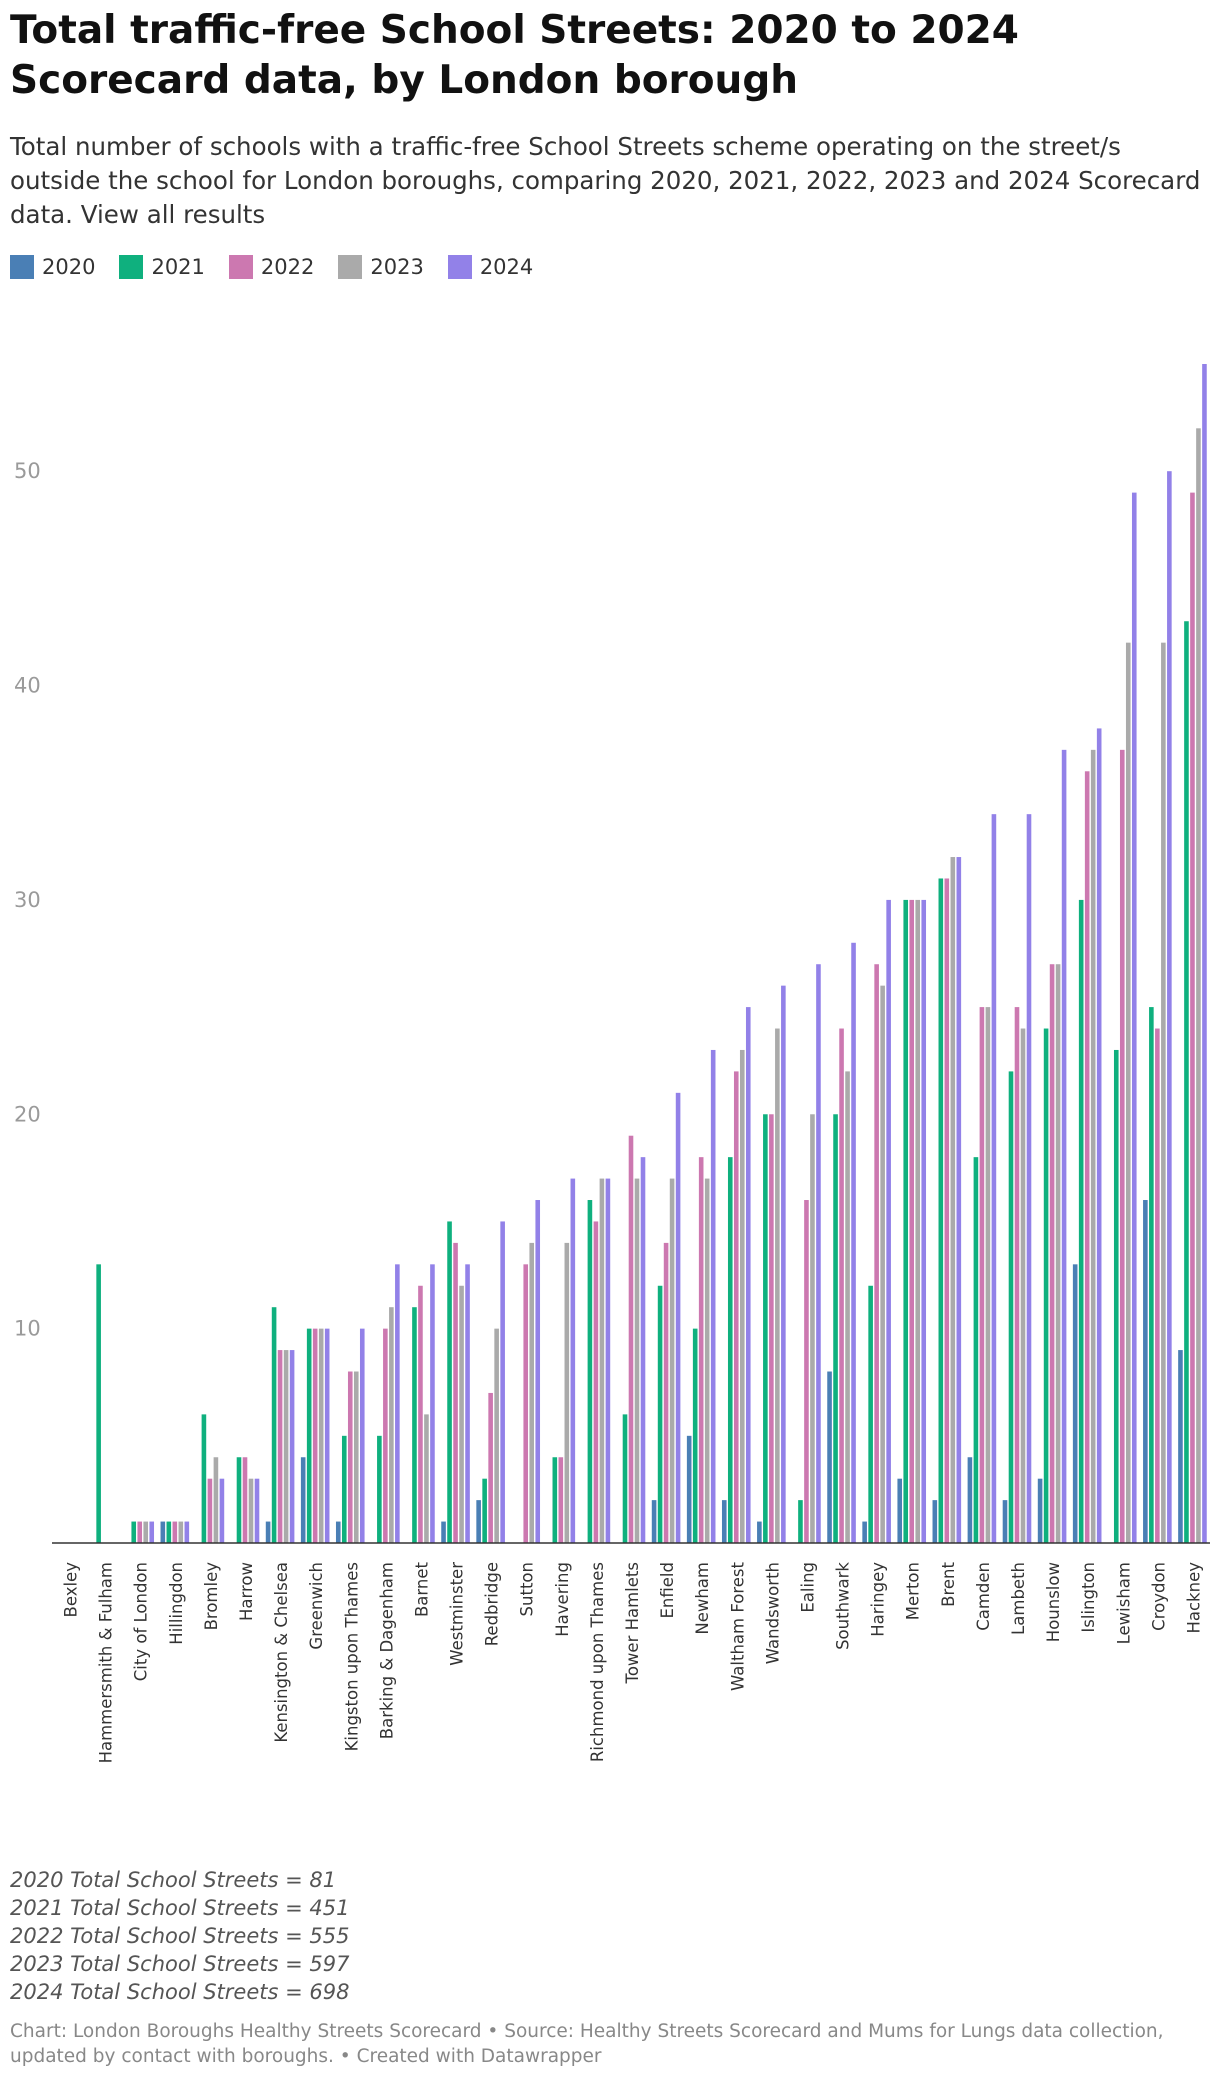  What do you see at coordinates (457, 1614) in the screenshot?
I see `x-tick-label: Westminster` at bounding box center [457, 1614].